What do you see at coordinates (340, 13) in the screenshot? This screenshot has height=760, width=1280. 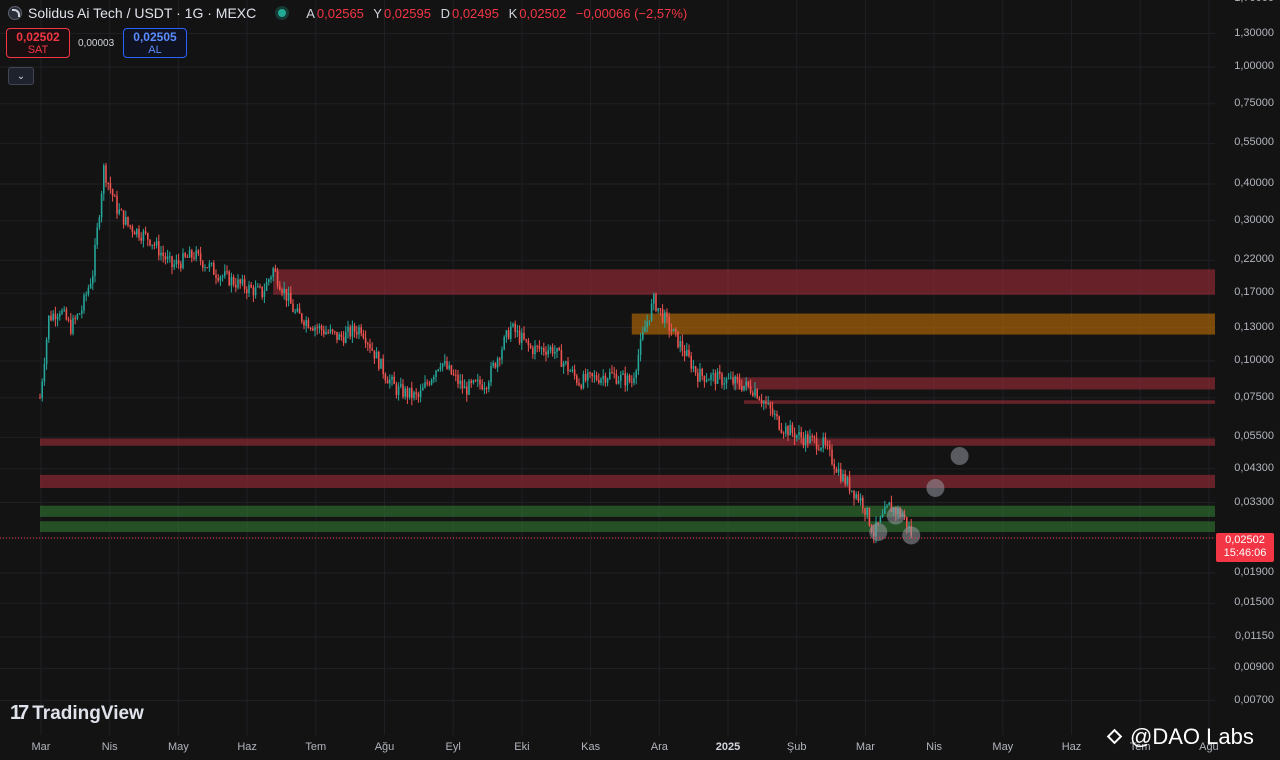 I see `open-value: 0,02565` at bounding box center [340, 13].